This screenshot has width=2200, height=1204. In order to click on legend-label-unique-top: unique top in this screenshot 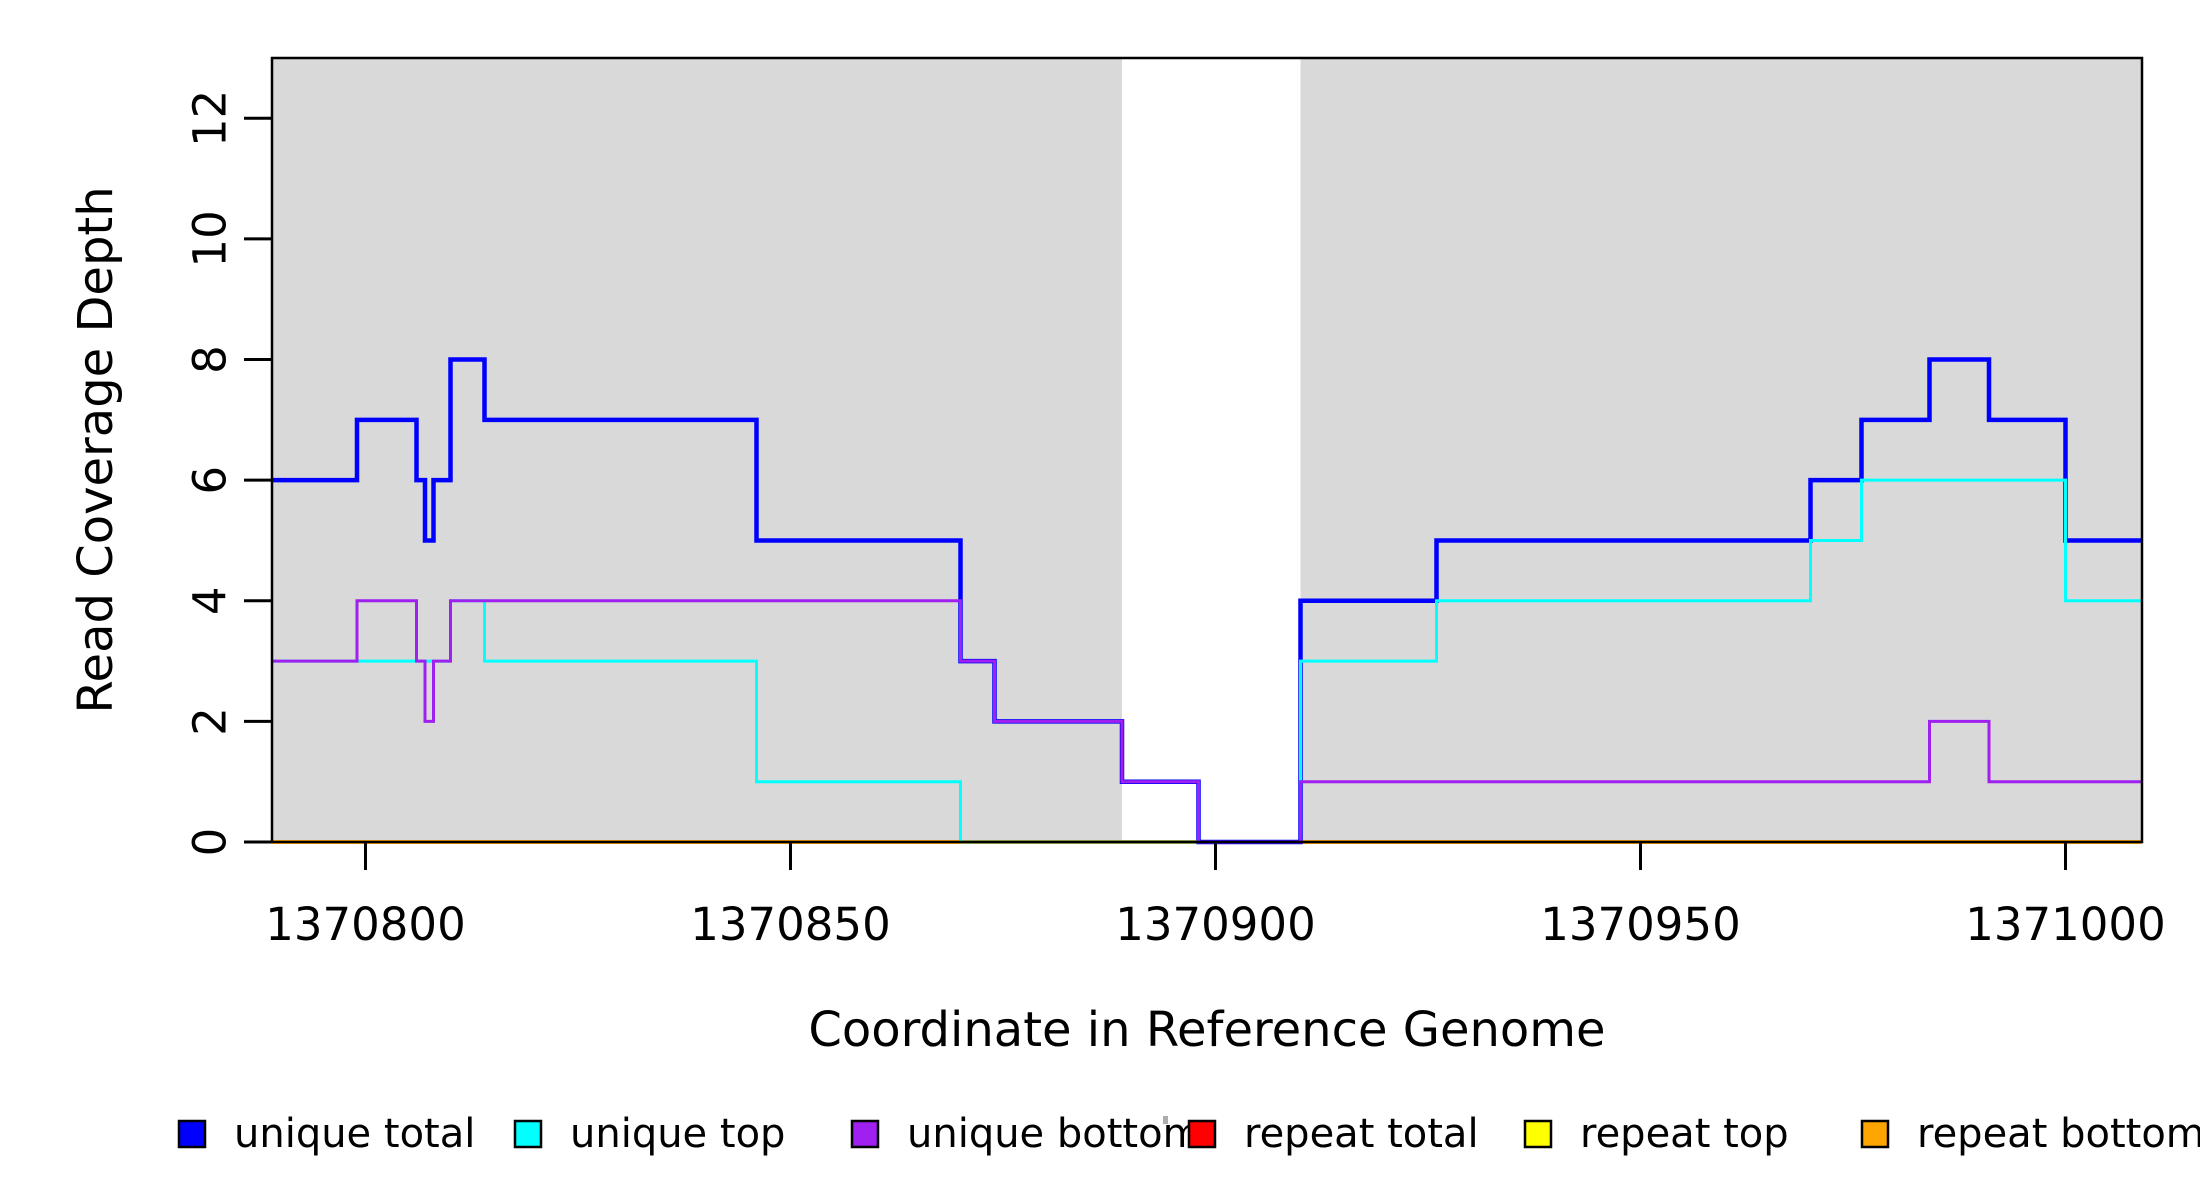, I will do `click(677, 1134)`.